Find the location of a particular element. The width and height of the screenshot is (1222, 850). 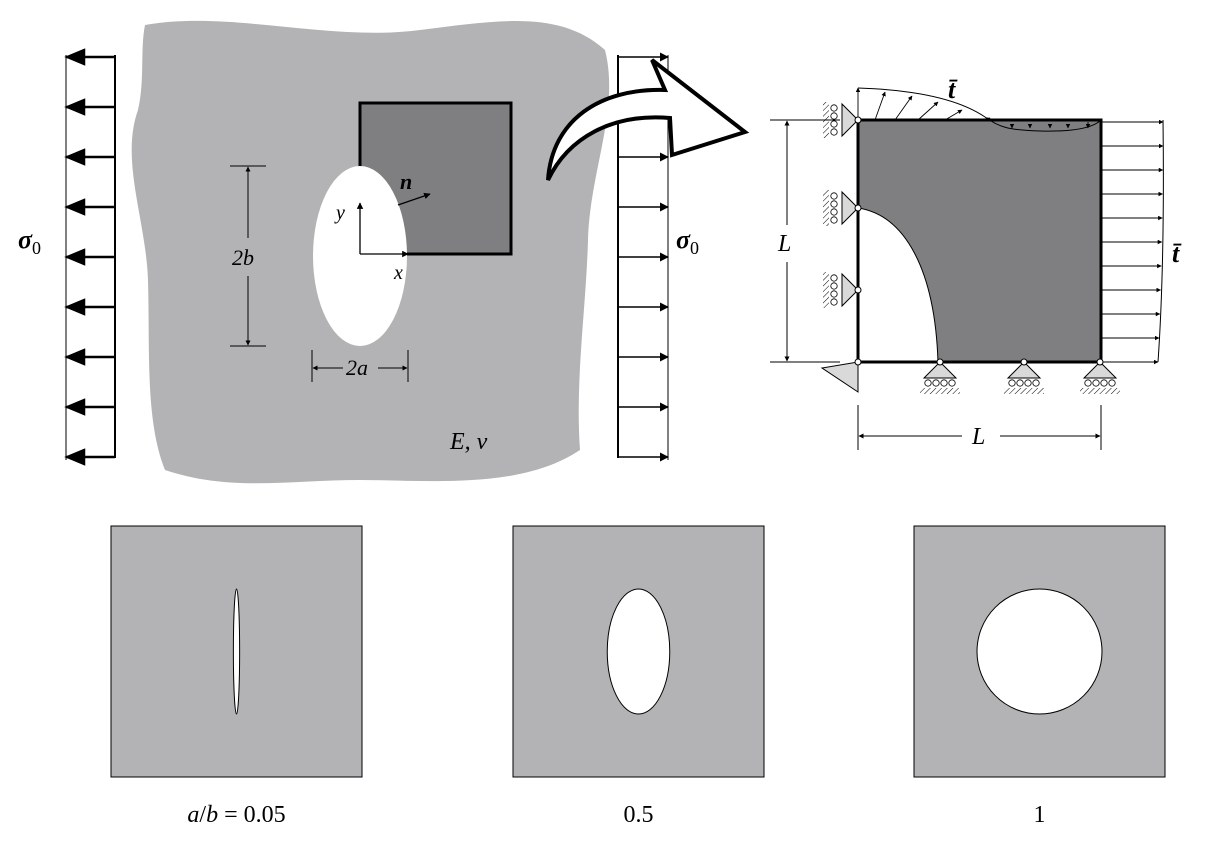

elliptical-hole is located at coordinates (360, 256).